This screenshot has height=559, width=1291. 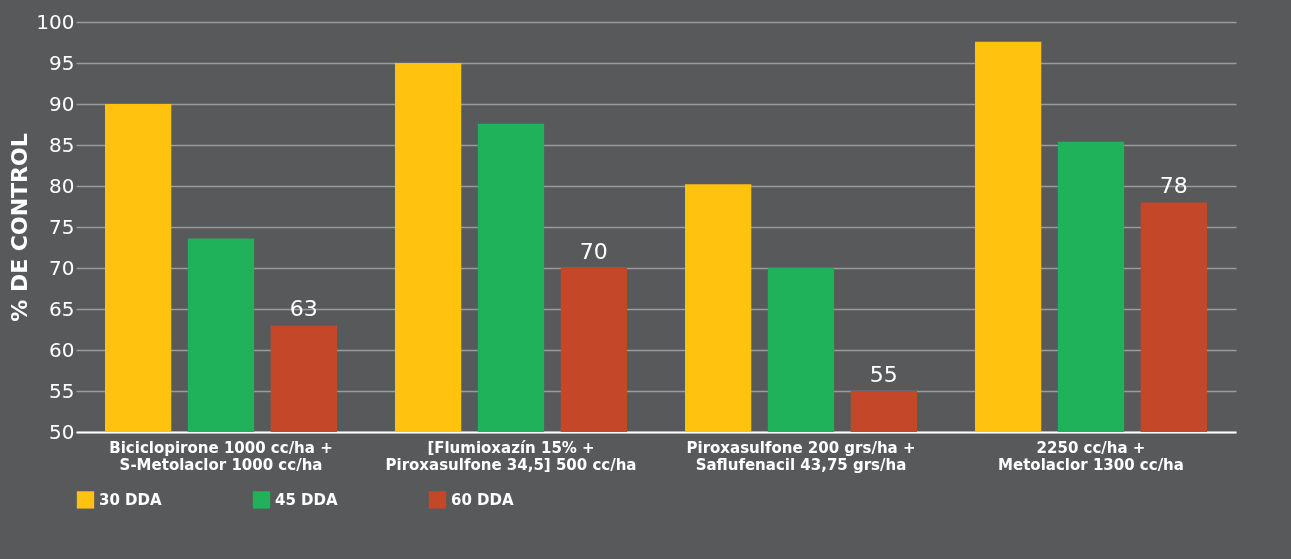 I want to click on y-tick-label: 85, so click(x=62, y=144).